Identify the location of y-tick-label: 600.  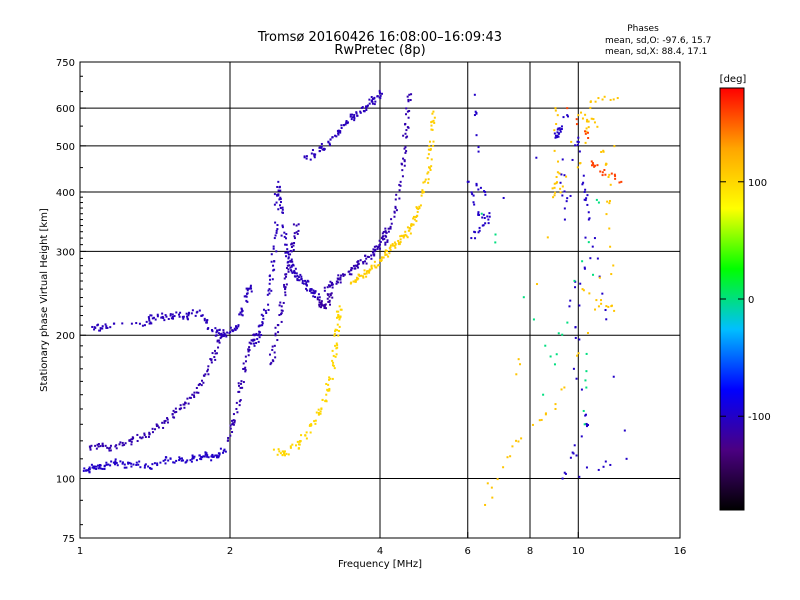
(65, 109).